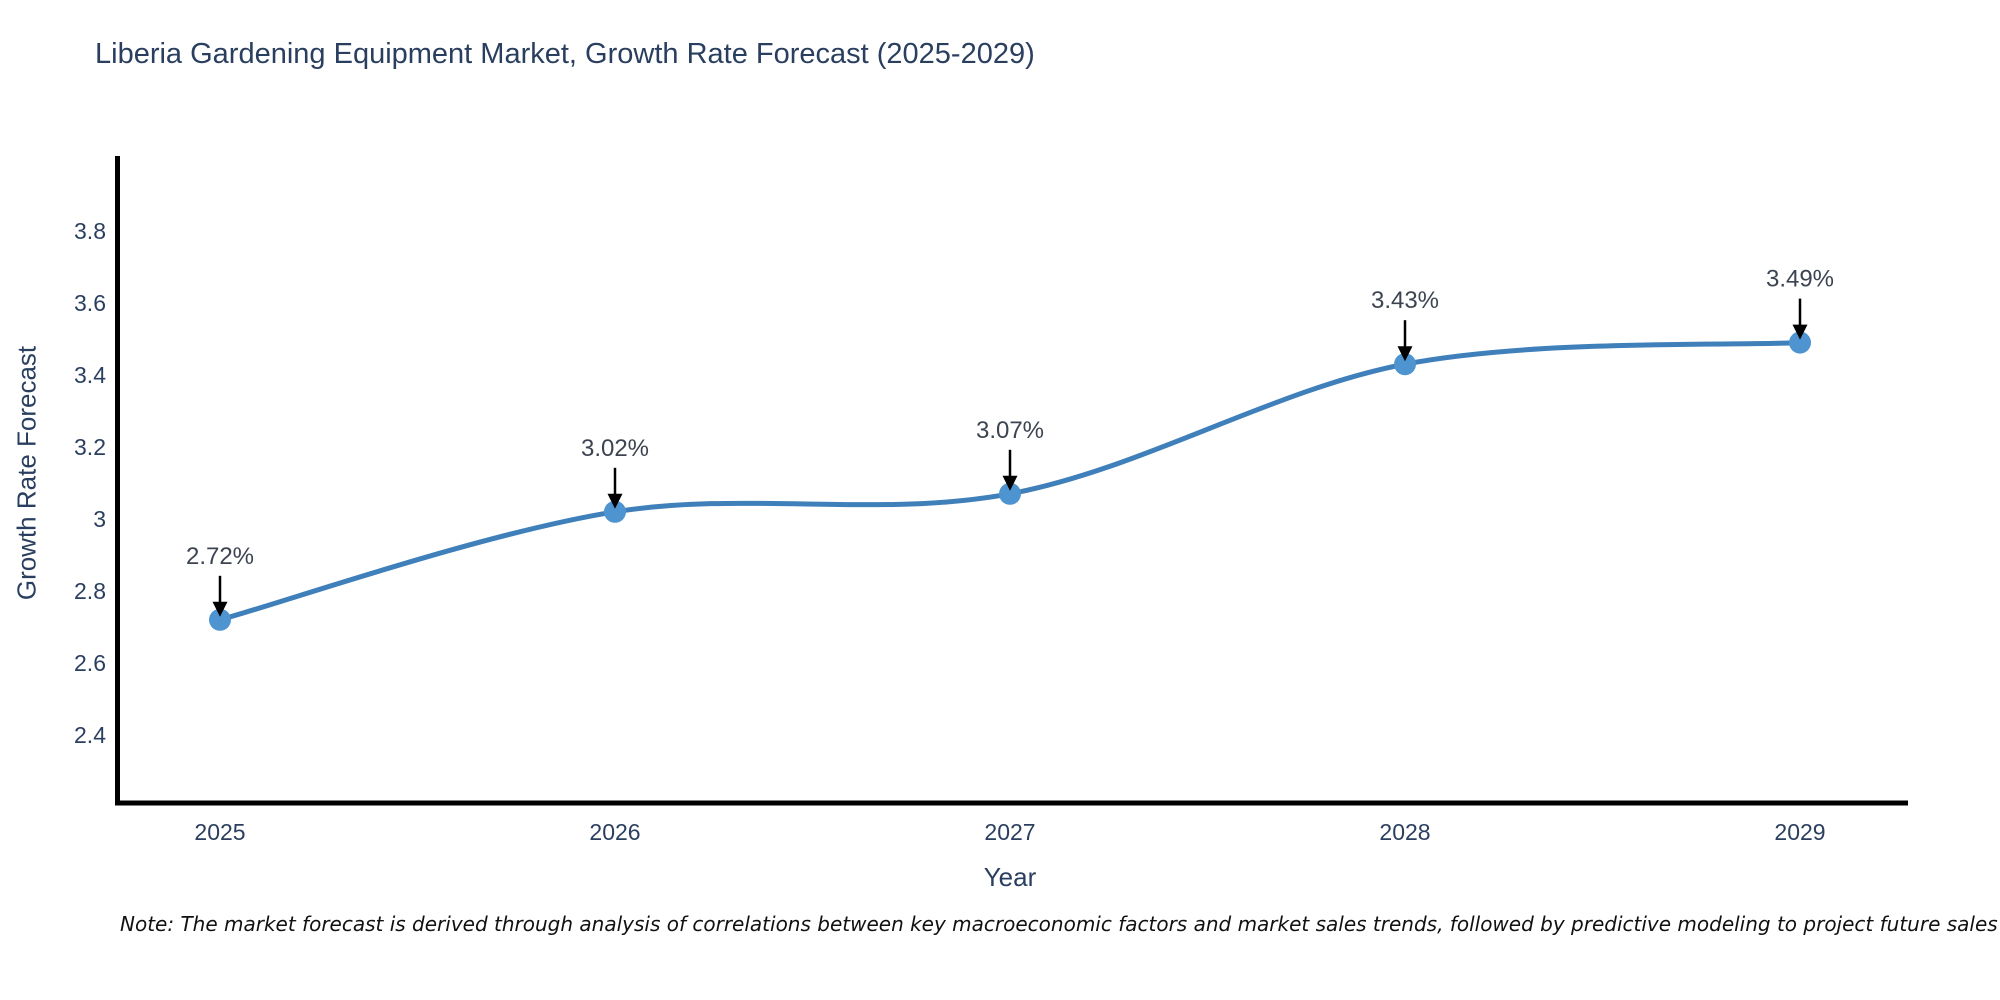 The image size is (2000, 1000). What do you see at coordinates (615, 448) in the screenshot?
I see `data-point-label: 3.02%` at bounding box center [615, 448].